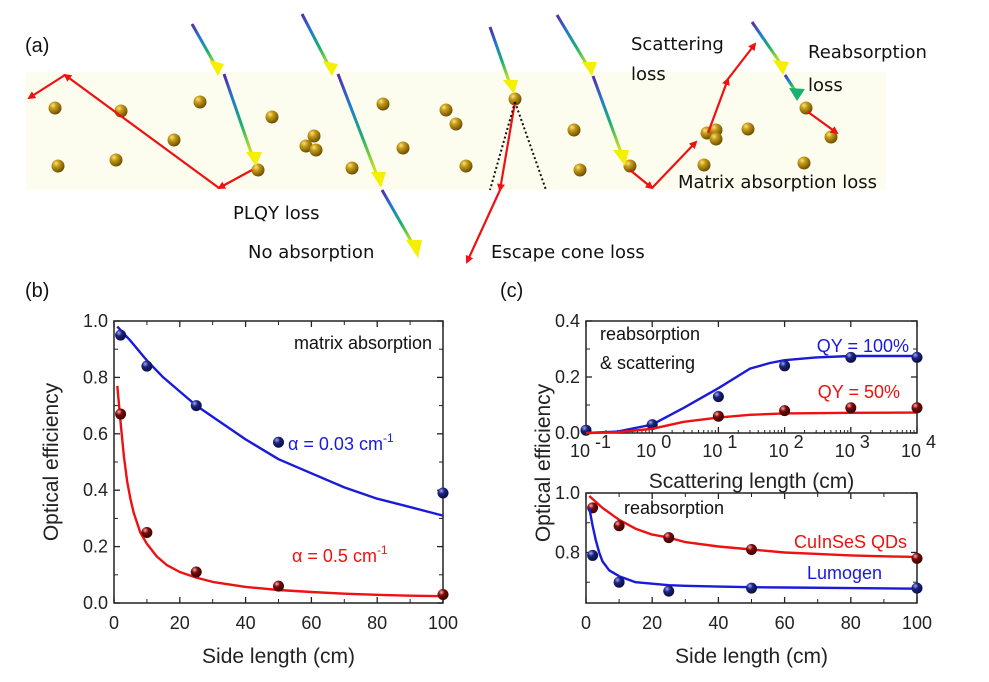 The width and height of the screenshot is (989, 682). What do you see at coordinates (755, 529) in the screenshot?
I see `series-cuinses-qds` at bounding box center [755, 529].